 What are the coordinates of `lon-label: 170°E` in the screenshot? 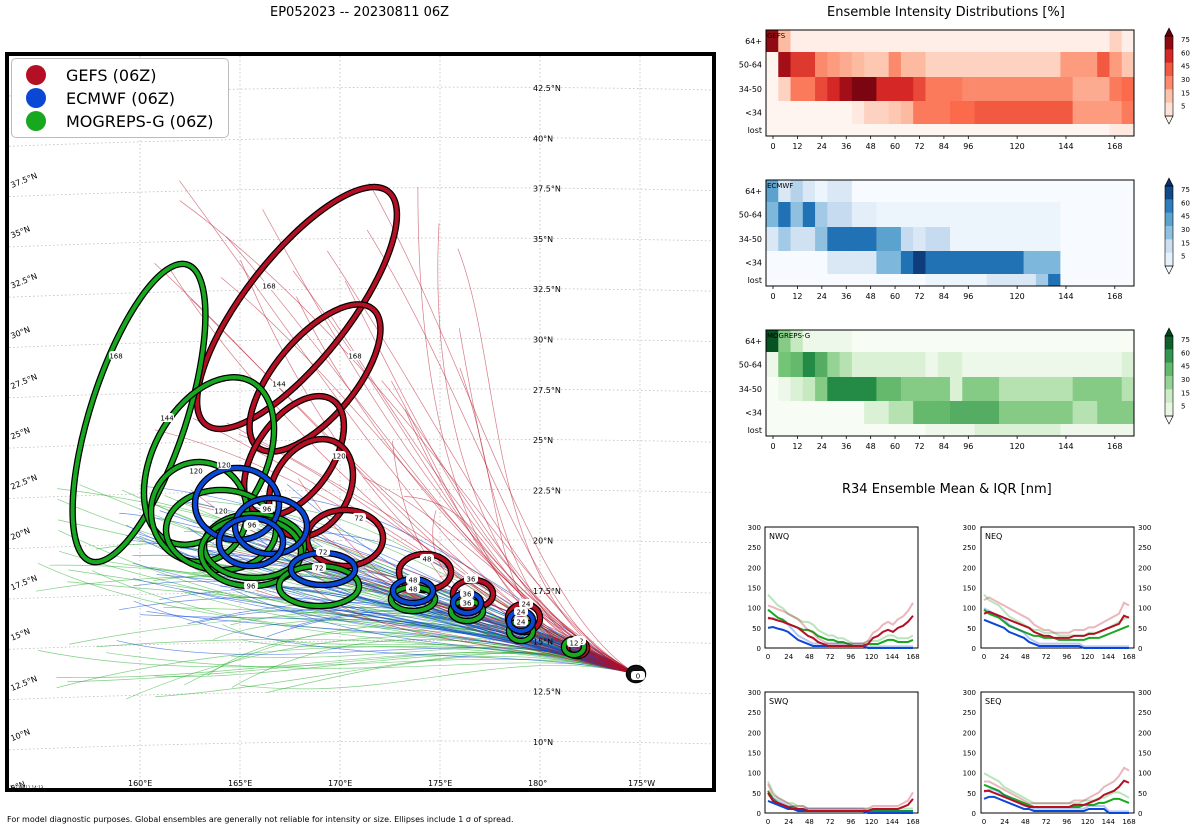 It's located at (340, 783).